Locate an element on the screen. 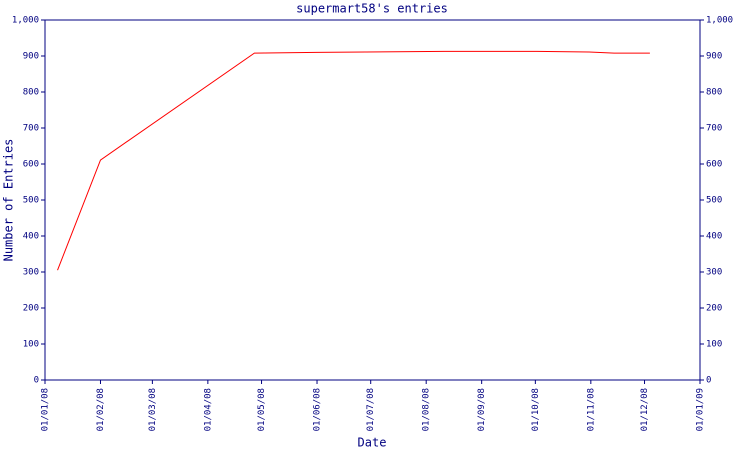 The width and height of the screenshot is (750, 450). x-tick-label: 01/02/08 is located at coordinates (101, 409).